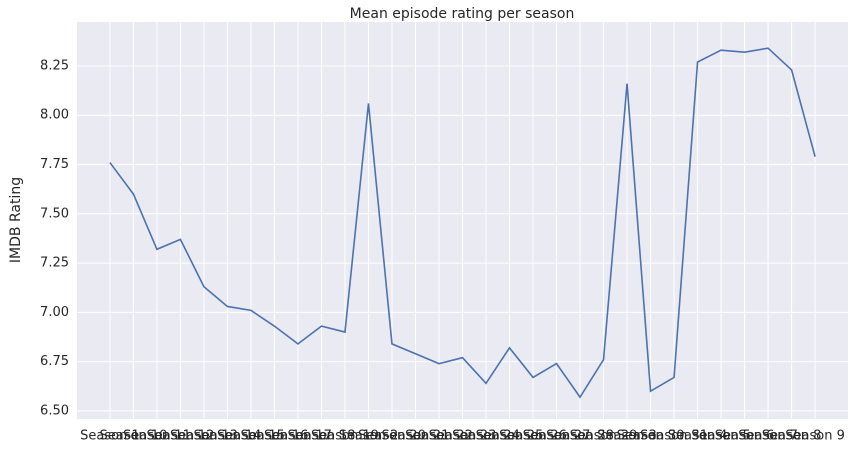 The width and height of the screenshot is (858, 456). What do you see at coordinates (745, 436) in the screenshot?
I see `x-tick-label: Season 6` at bounding box center [745, 436].